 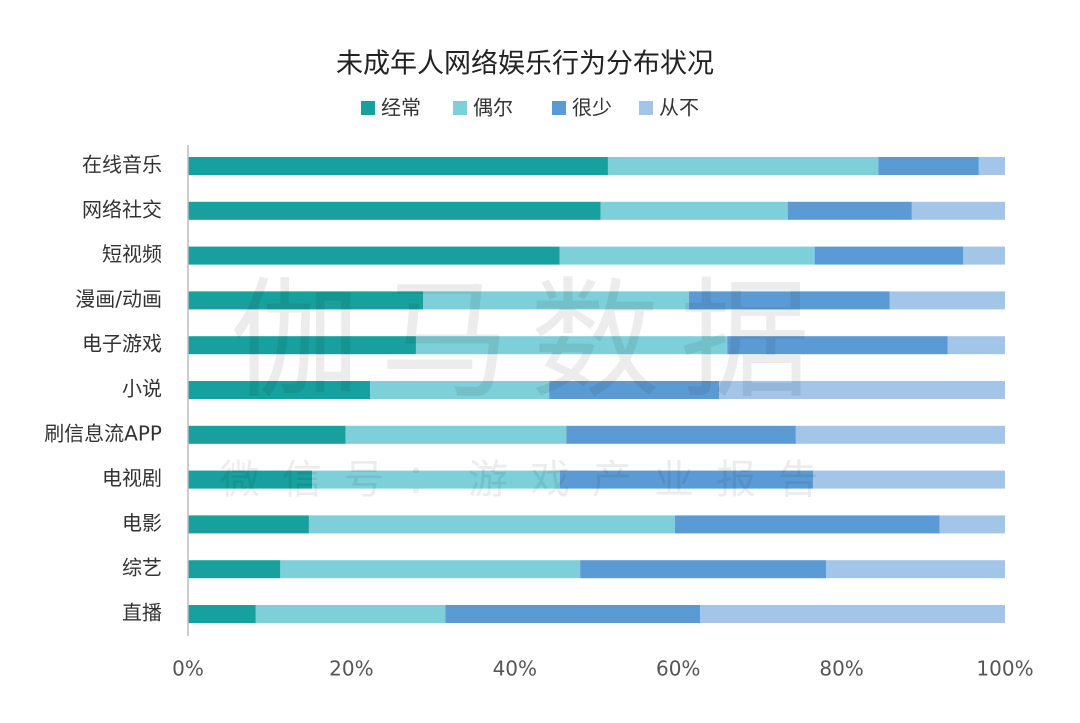 What do you see at coordinates (493, 108) in the screenshot?
I see `legend-label: 偶尔` at bounding box center [493, 108].